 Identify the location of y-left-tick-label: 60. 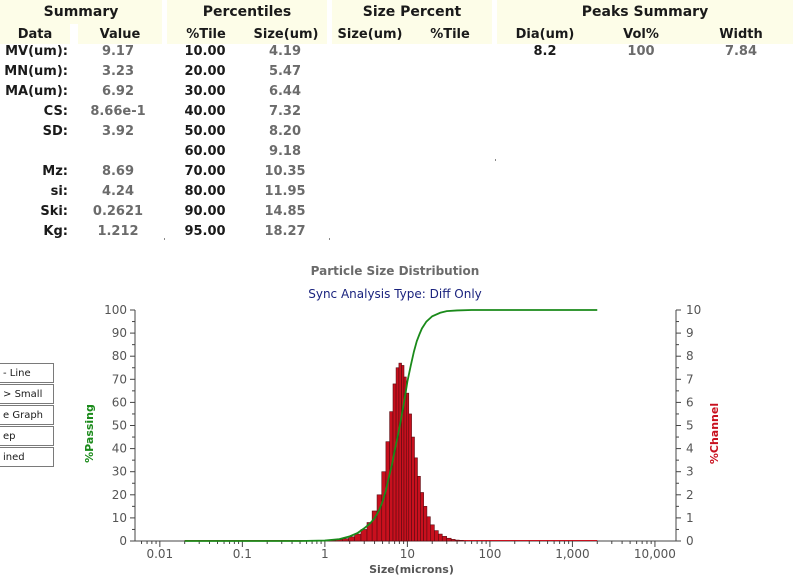
(119, 402).